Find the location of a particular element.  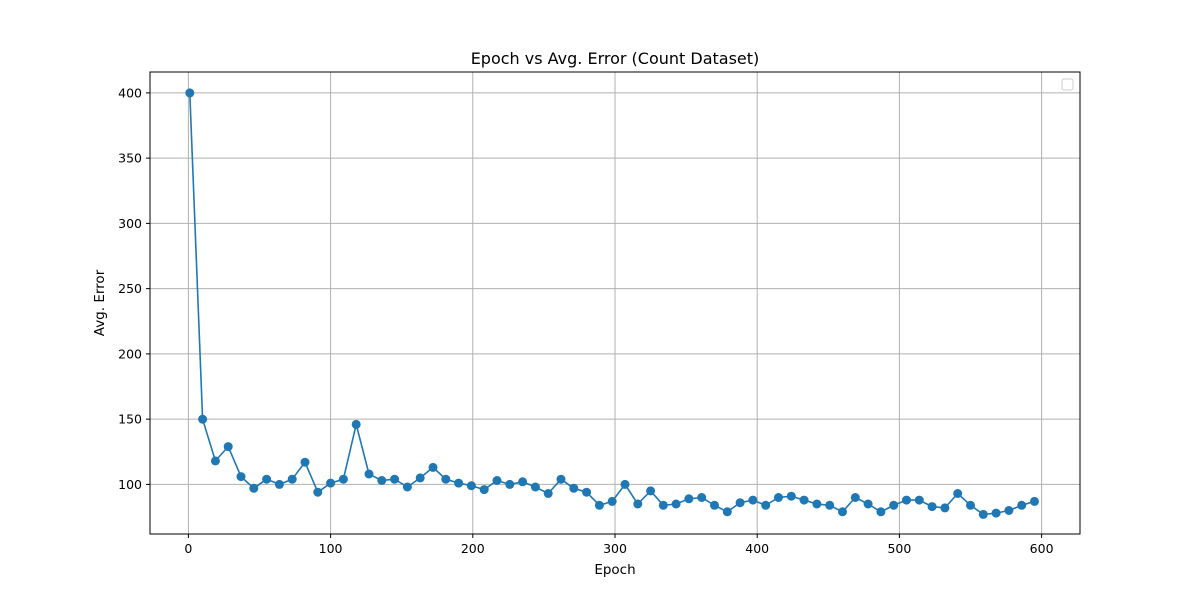

y-tick-label: 250 is located at coordinates (130, 288).